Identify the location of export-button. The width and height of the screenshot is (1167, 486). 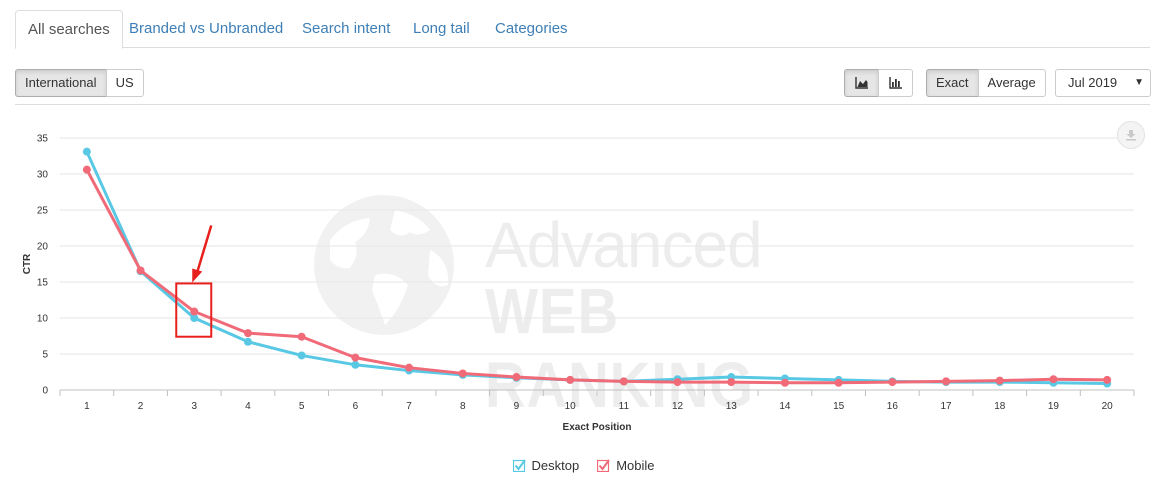
(1131, 135).